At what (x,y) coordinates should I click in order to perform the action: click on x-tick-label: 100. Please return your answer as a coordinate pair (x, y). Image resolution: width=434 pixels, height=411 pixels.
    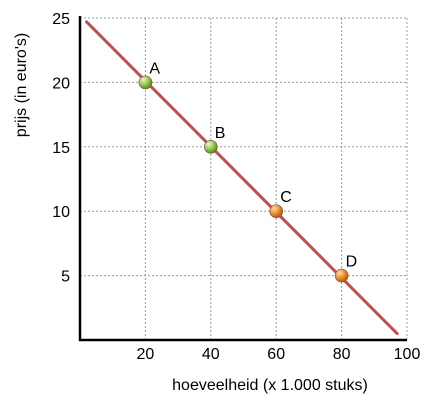
    Looking at the image, I should click on (407, 354).